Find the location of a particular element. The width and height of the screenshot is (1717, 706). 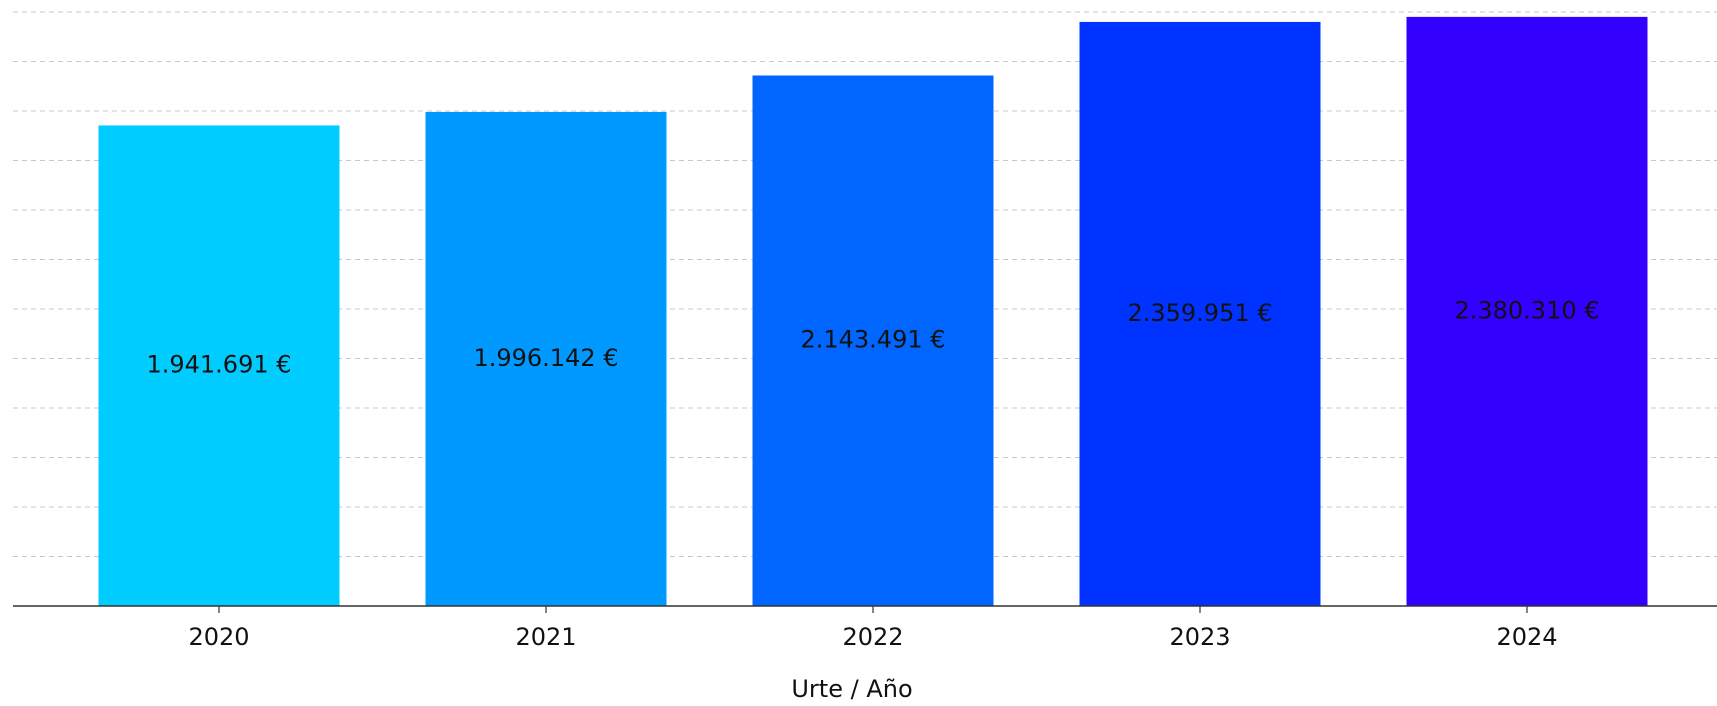

value-label: 1.941.691 € is located at coordinates (218, 365).